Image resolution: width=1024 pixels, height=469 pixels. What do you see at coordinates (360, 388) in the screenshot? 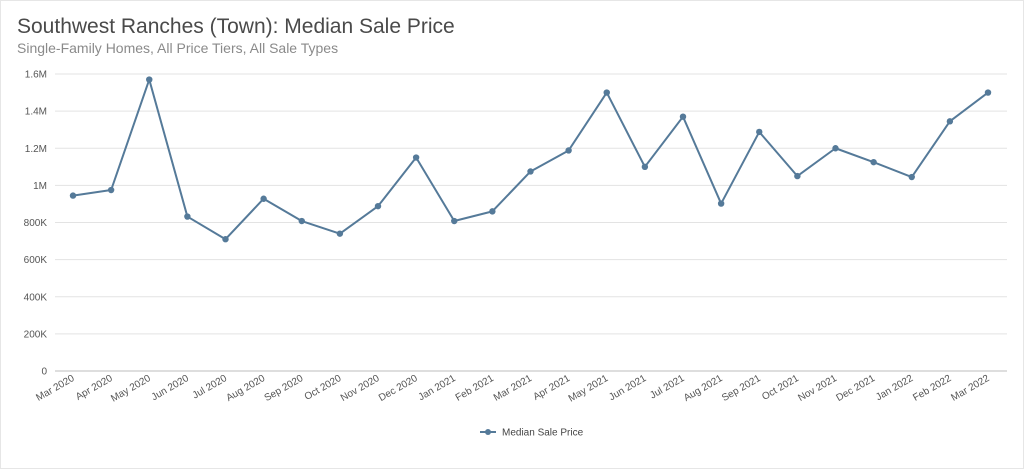
I see `x-tick-label: Nov 2020` at bounding box center [360, 388].